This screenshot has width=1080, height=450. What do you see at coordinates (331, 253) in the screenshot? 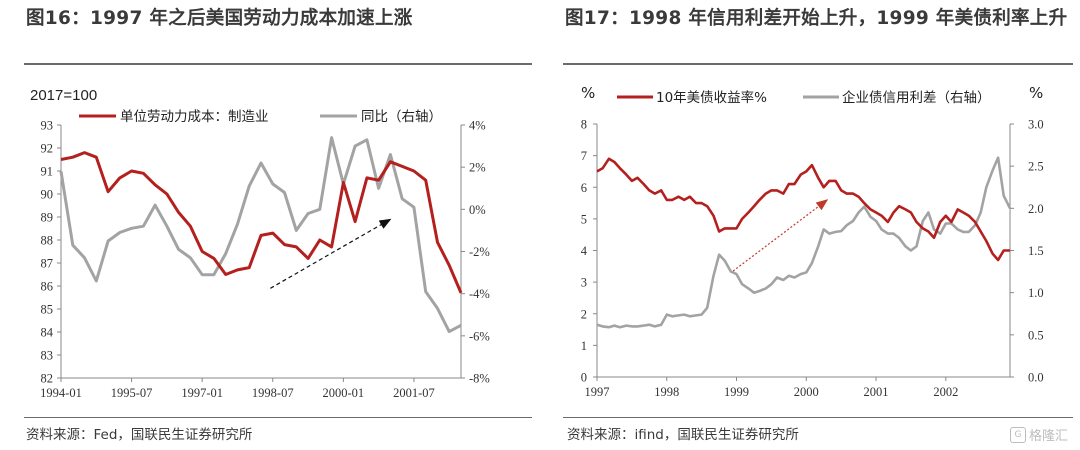
I see `trend-arrow` at bounding box center [331, 253].